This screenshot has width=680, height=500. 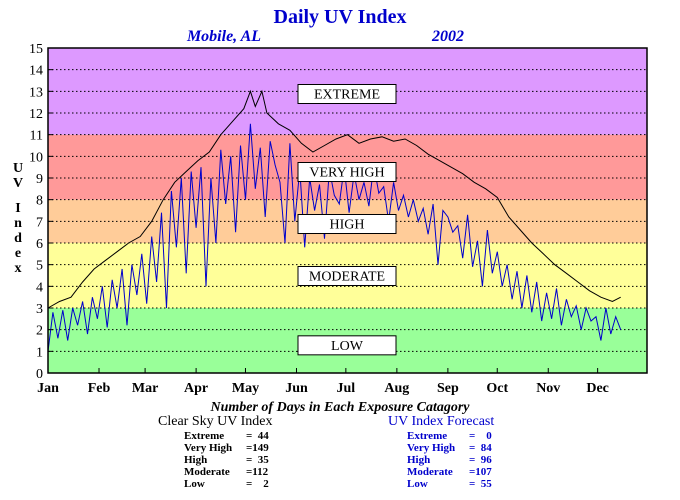 I want to click on chart-title: Daily UV Index, so click(x=340, y=17).